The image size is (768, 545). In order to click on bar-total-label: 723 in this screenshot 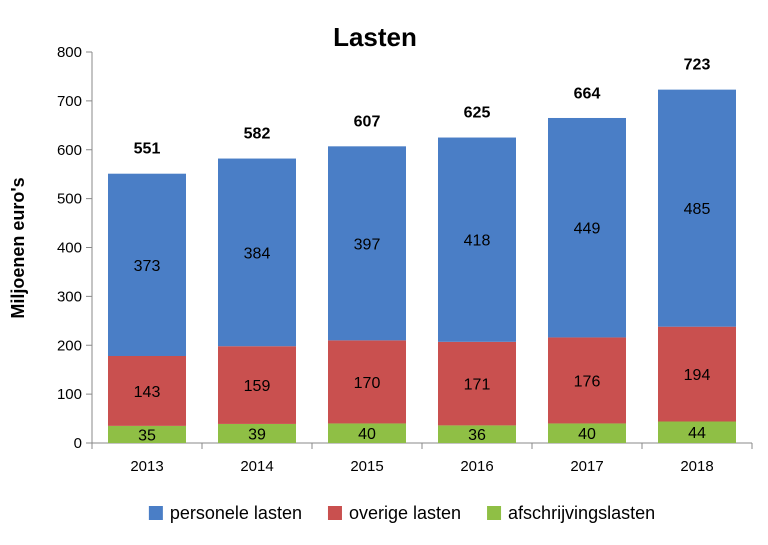, I will do `click(697, 65)`.